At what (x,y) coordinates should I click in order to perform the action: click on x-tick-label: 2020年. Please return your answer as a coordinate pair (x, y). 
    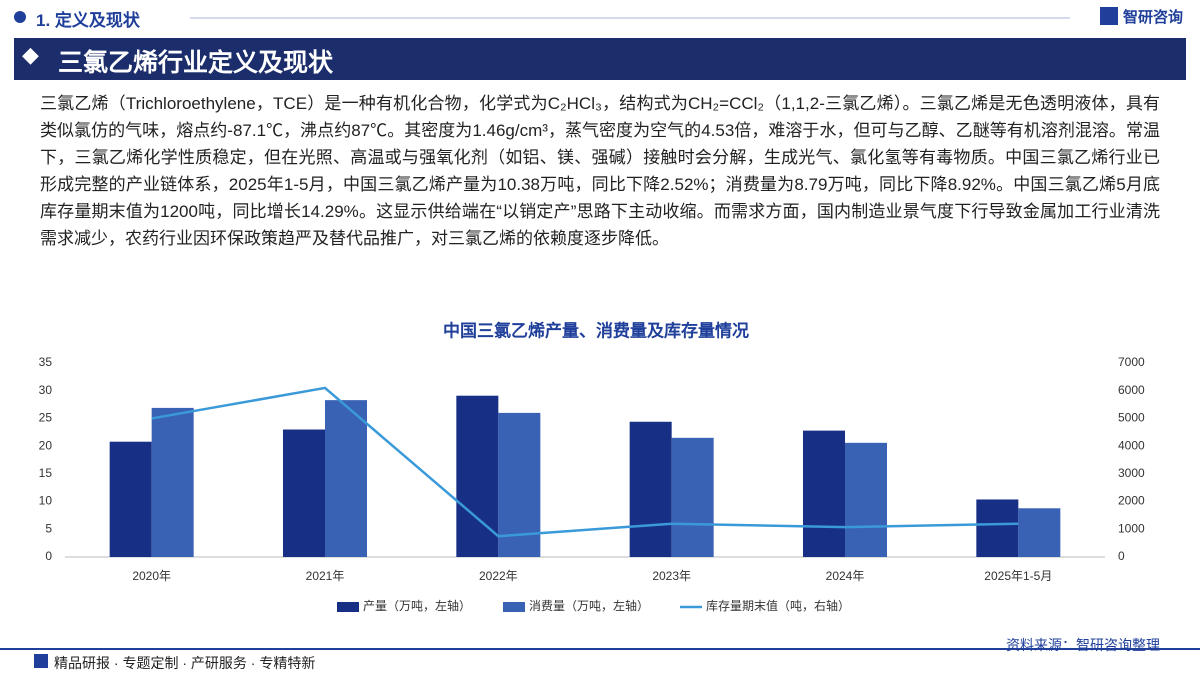
    Looking at the image, I should click on (151, 576).